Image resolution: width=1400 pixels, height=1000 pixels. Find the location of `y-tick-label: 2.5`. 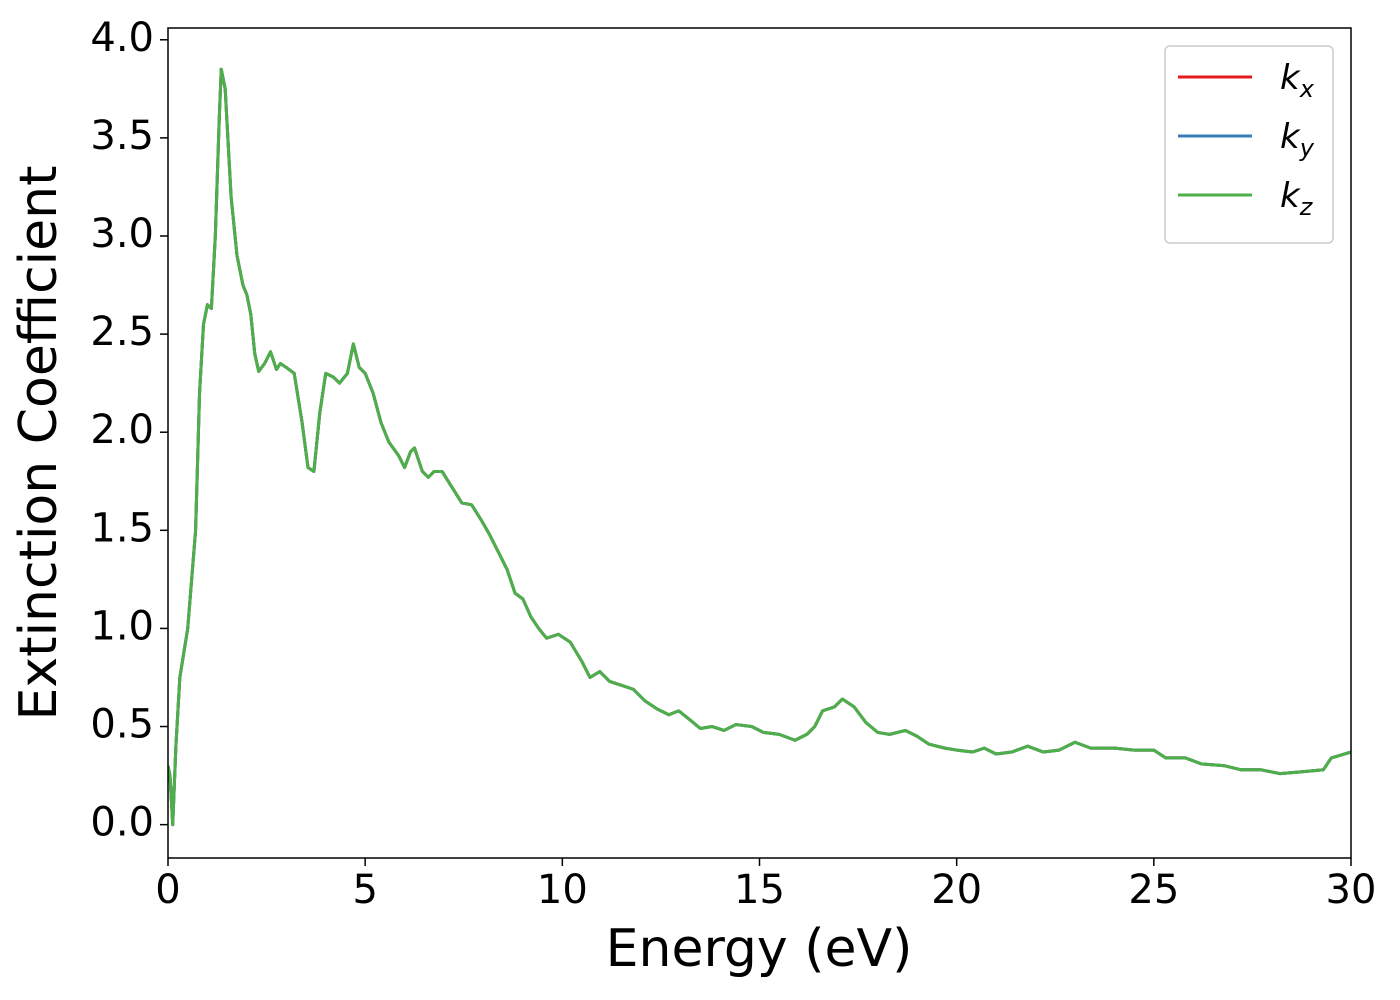

y-tick-label: 2.5 is located at coordinates (122, 332).